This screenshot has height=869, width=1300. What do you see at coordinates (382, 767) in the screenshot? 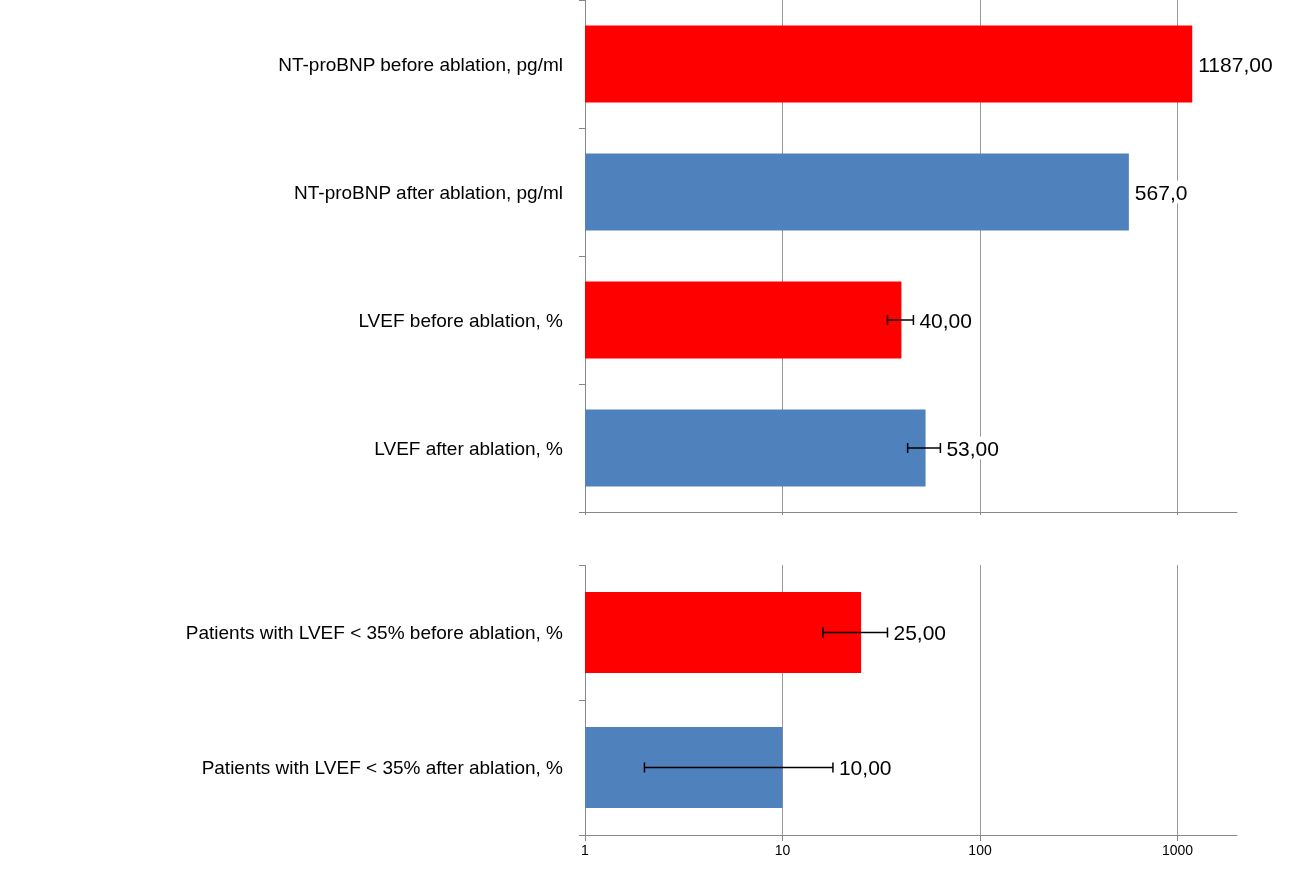
I see `y-tick-label: Patients with LVEF < 35% after ablation, %` at bounding box center [382, 767].